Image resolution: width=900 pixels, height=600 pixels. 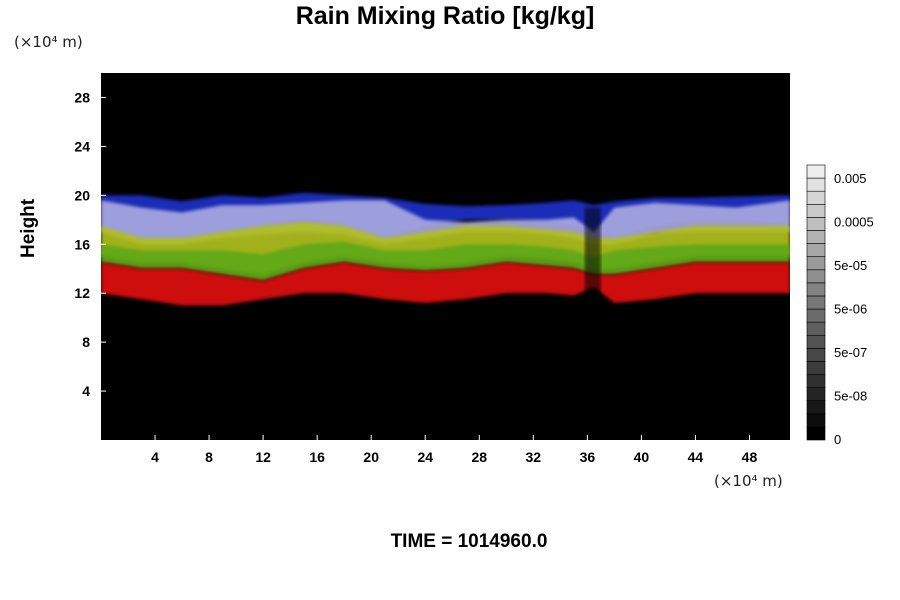 I want to click on band-green, so click(x=445, y=261).